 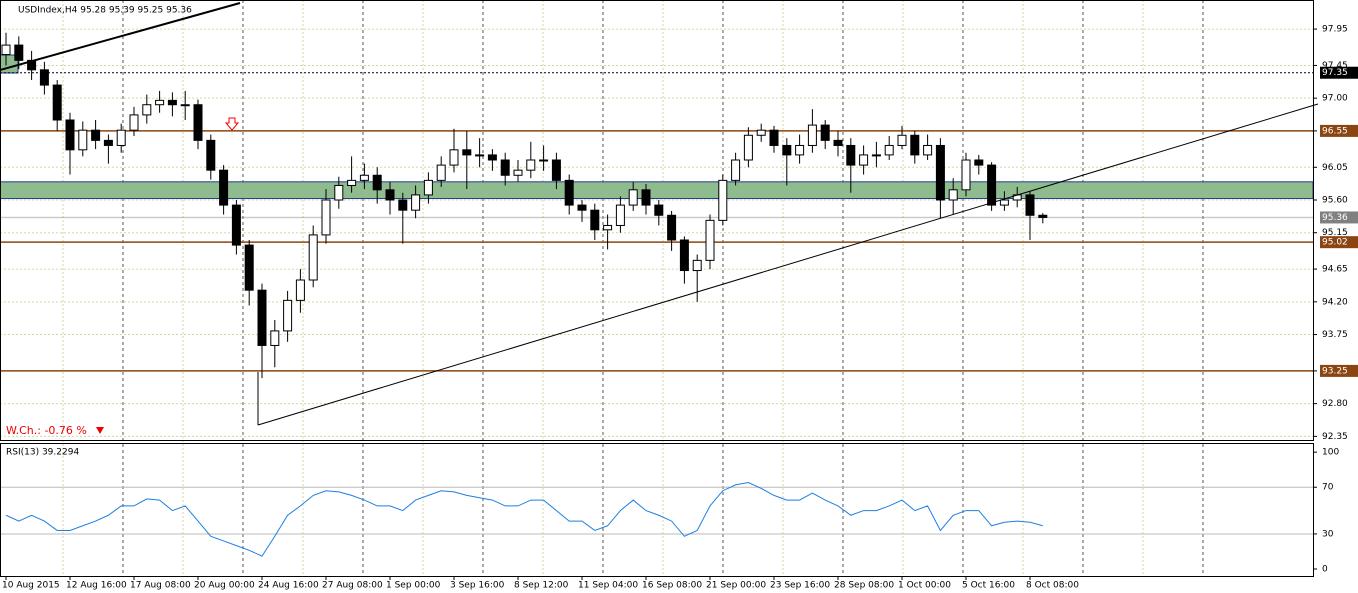 What do you see at coordinates (1335, 437) in the screenshot?
I see `y-tick-label: 92.35` at bounding box center [1335, 437].